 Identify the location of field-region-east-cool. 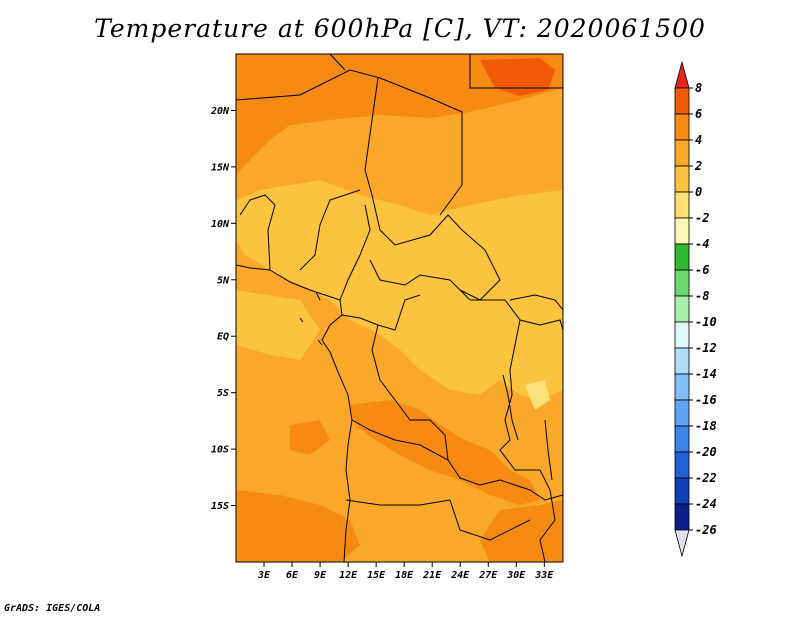
(537, 395).